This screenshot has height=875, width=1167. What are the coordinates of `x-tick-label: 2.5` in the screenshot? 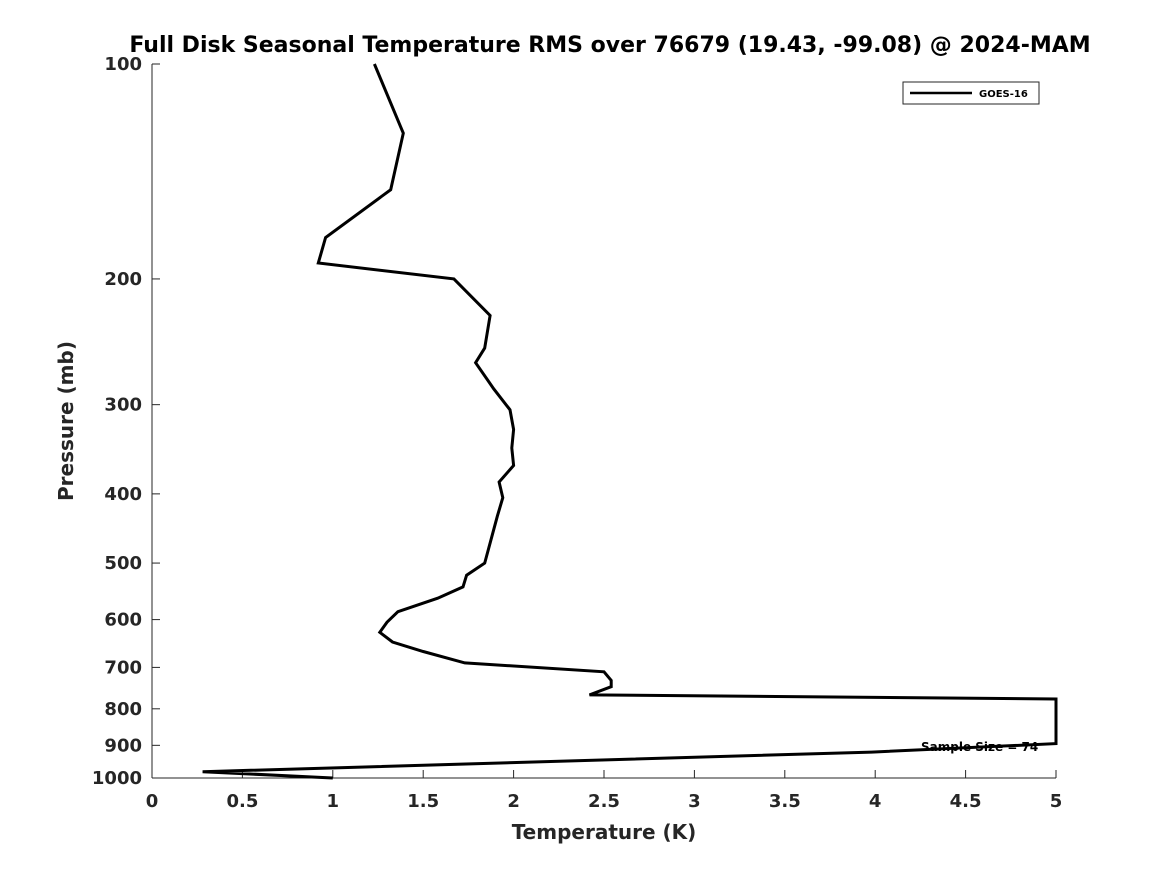 It's located at (604, 801).